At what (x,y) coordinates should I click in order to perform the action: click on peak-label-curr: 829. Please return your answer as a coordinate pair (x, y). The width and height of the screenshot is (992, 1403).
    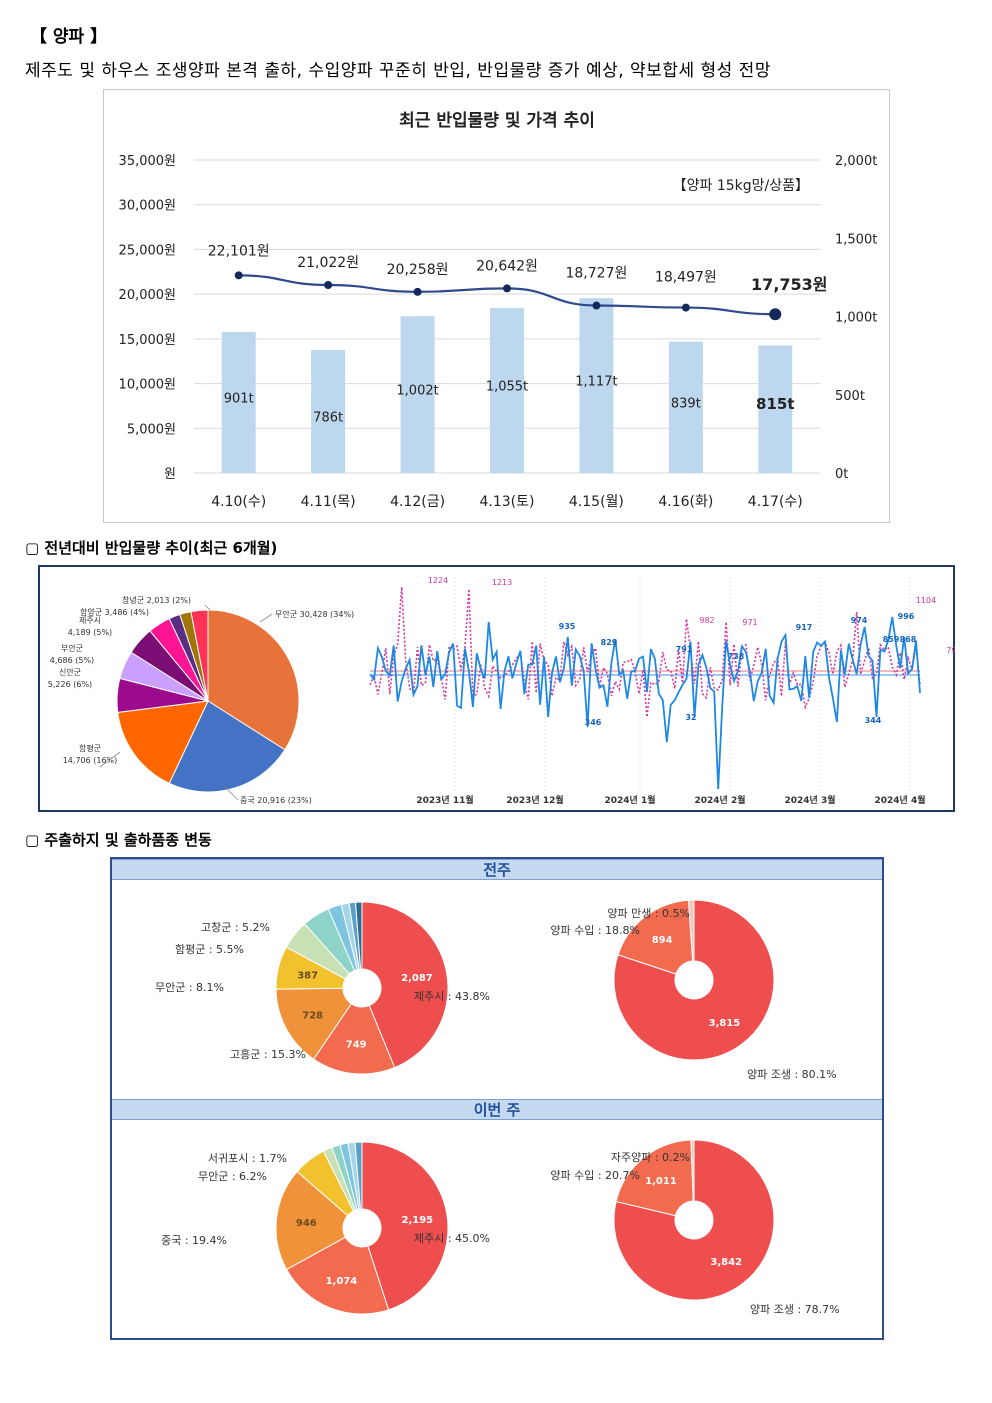
    Looking at the image, I should click on (609, 642).